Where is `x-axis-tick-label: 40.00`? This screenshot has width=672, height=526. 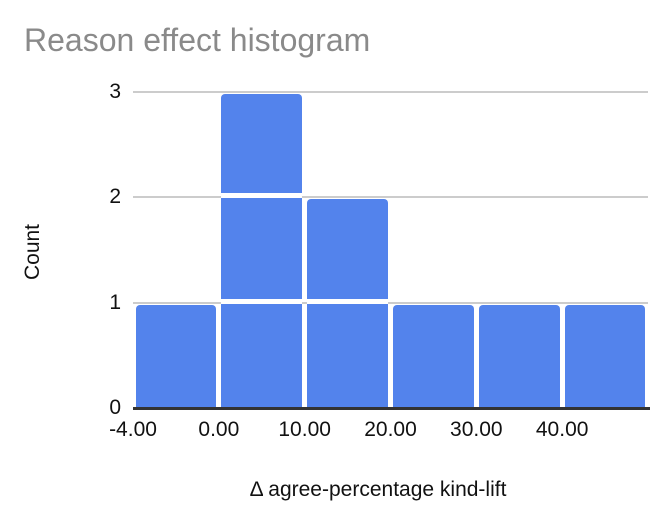
x-axis-tick-label: 40.00 is located at coordinates (562, 429).